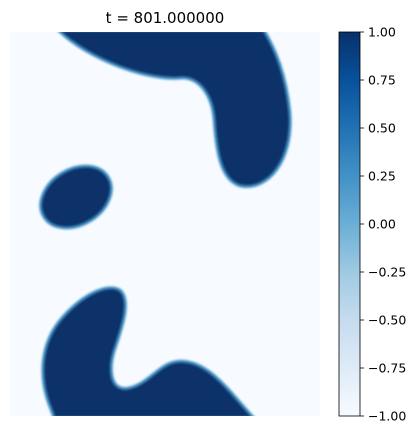  What do you see at coordinates (349, 224) in the screenshot?
I see `colorbar-gradient` at bounding box center [349, 224].